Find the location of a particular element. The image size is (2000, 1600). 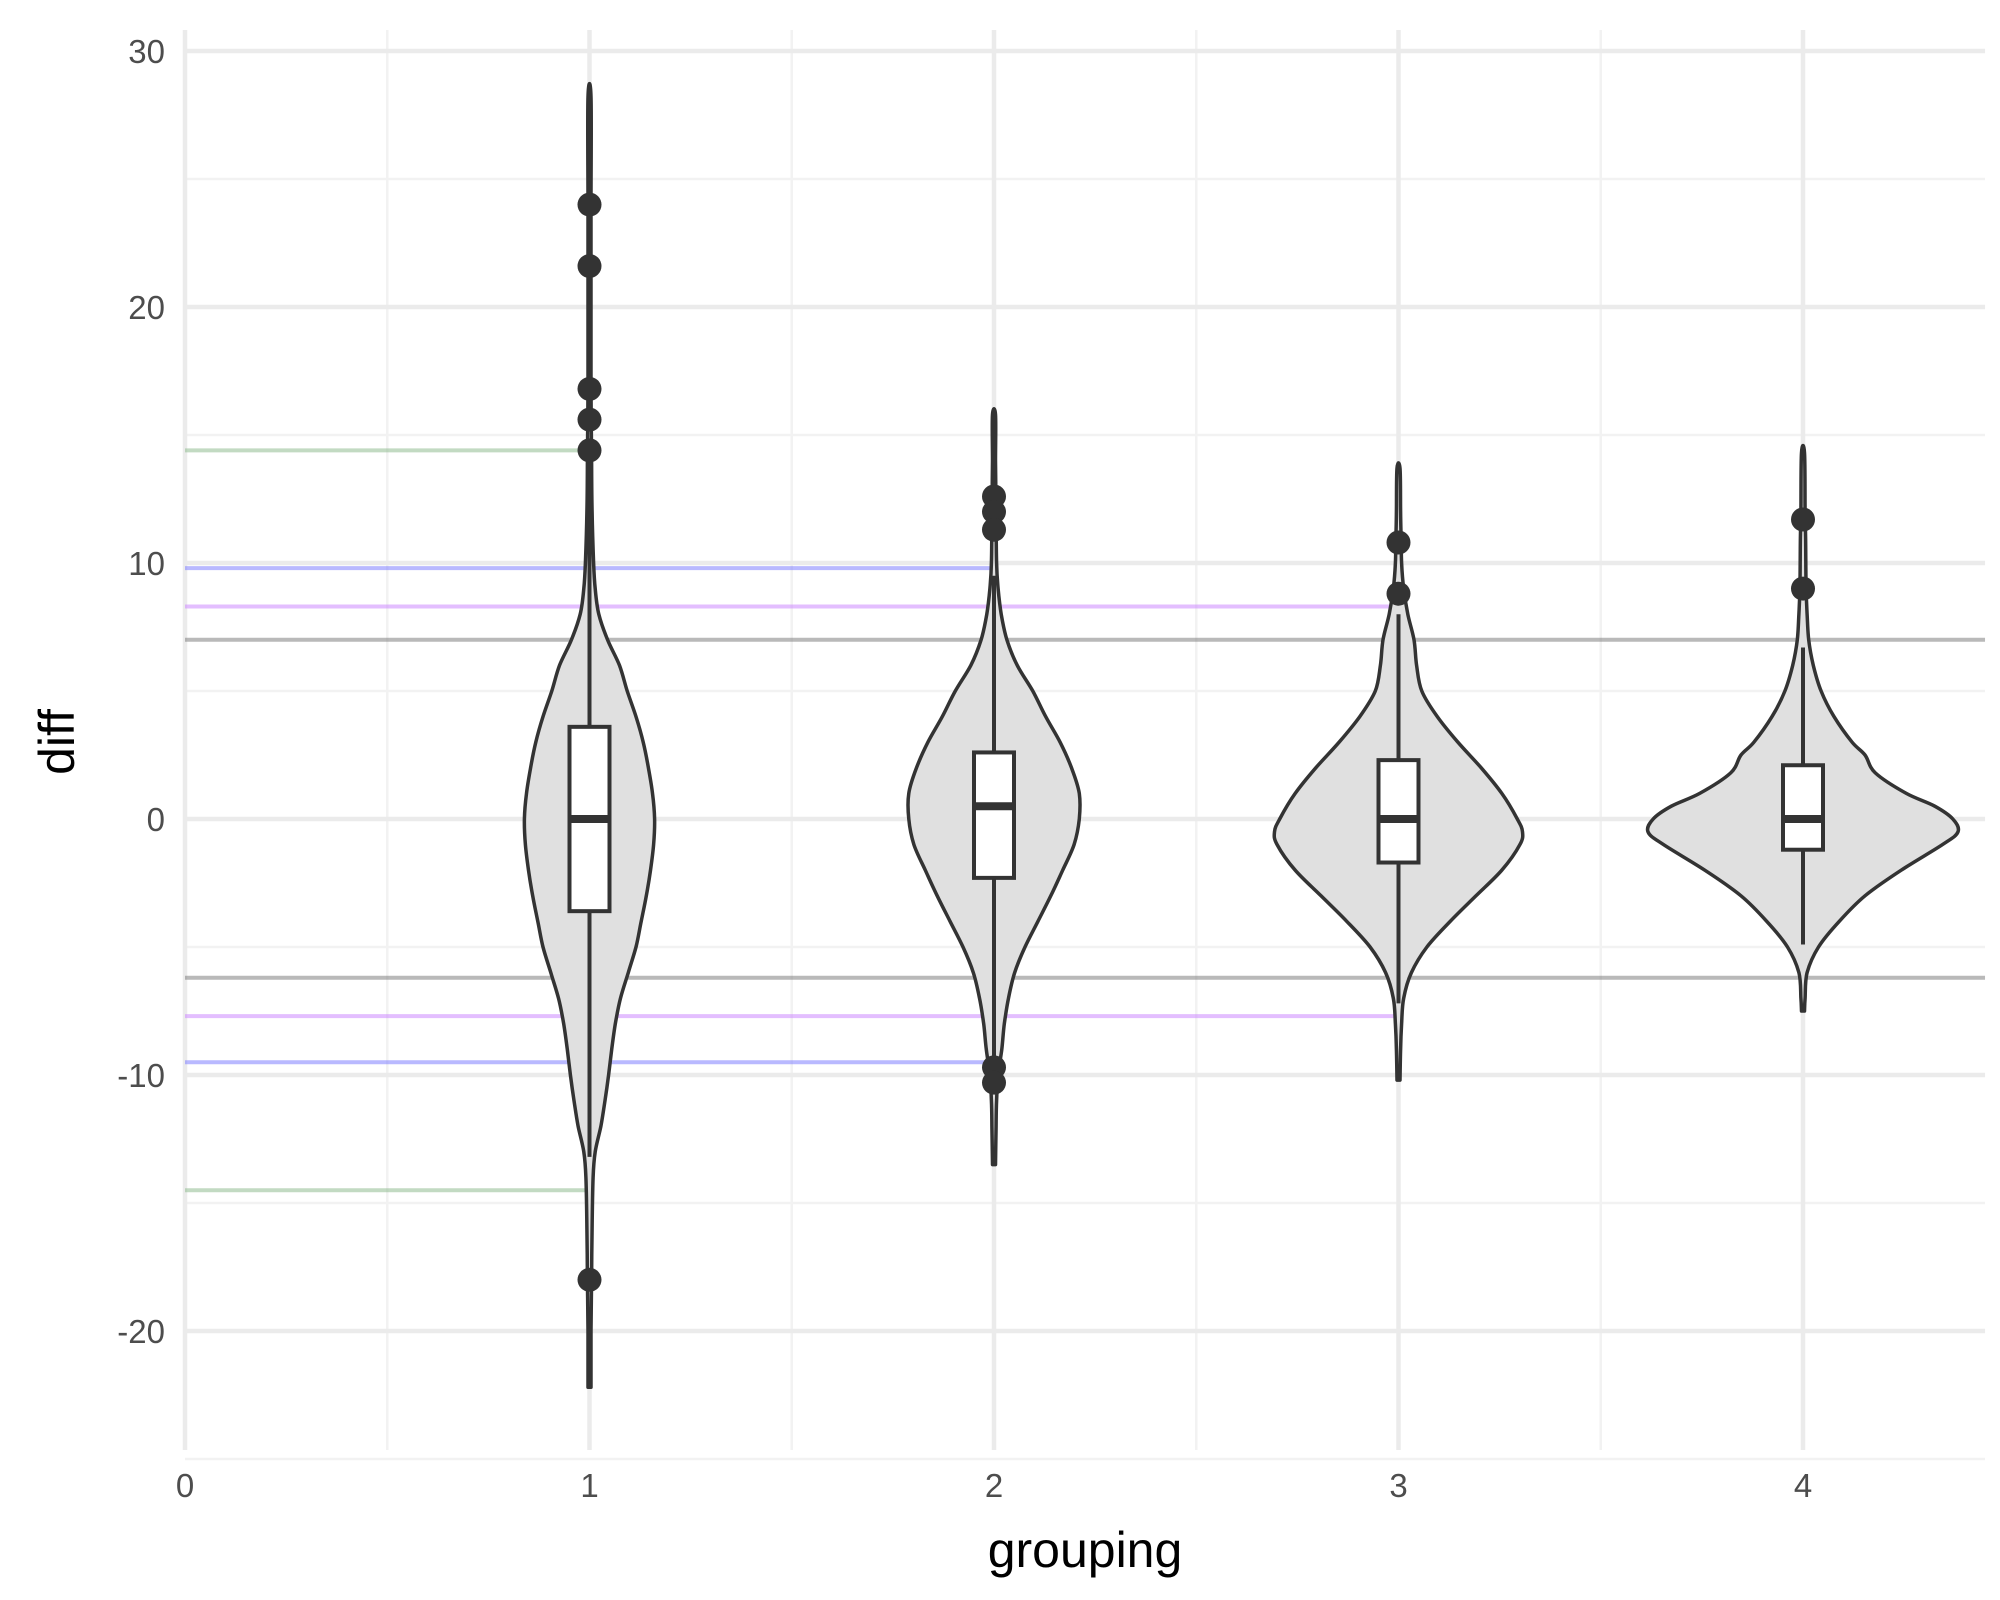

y-tick-label: 30 is located at coordinates (146, 51).